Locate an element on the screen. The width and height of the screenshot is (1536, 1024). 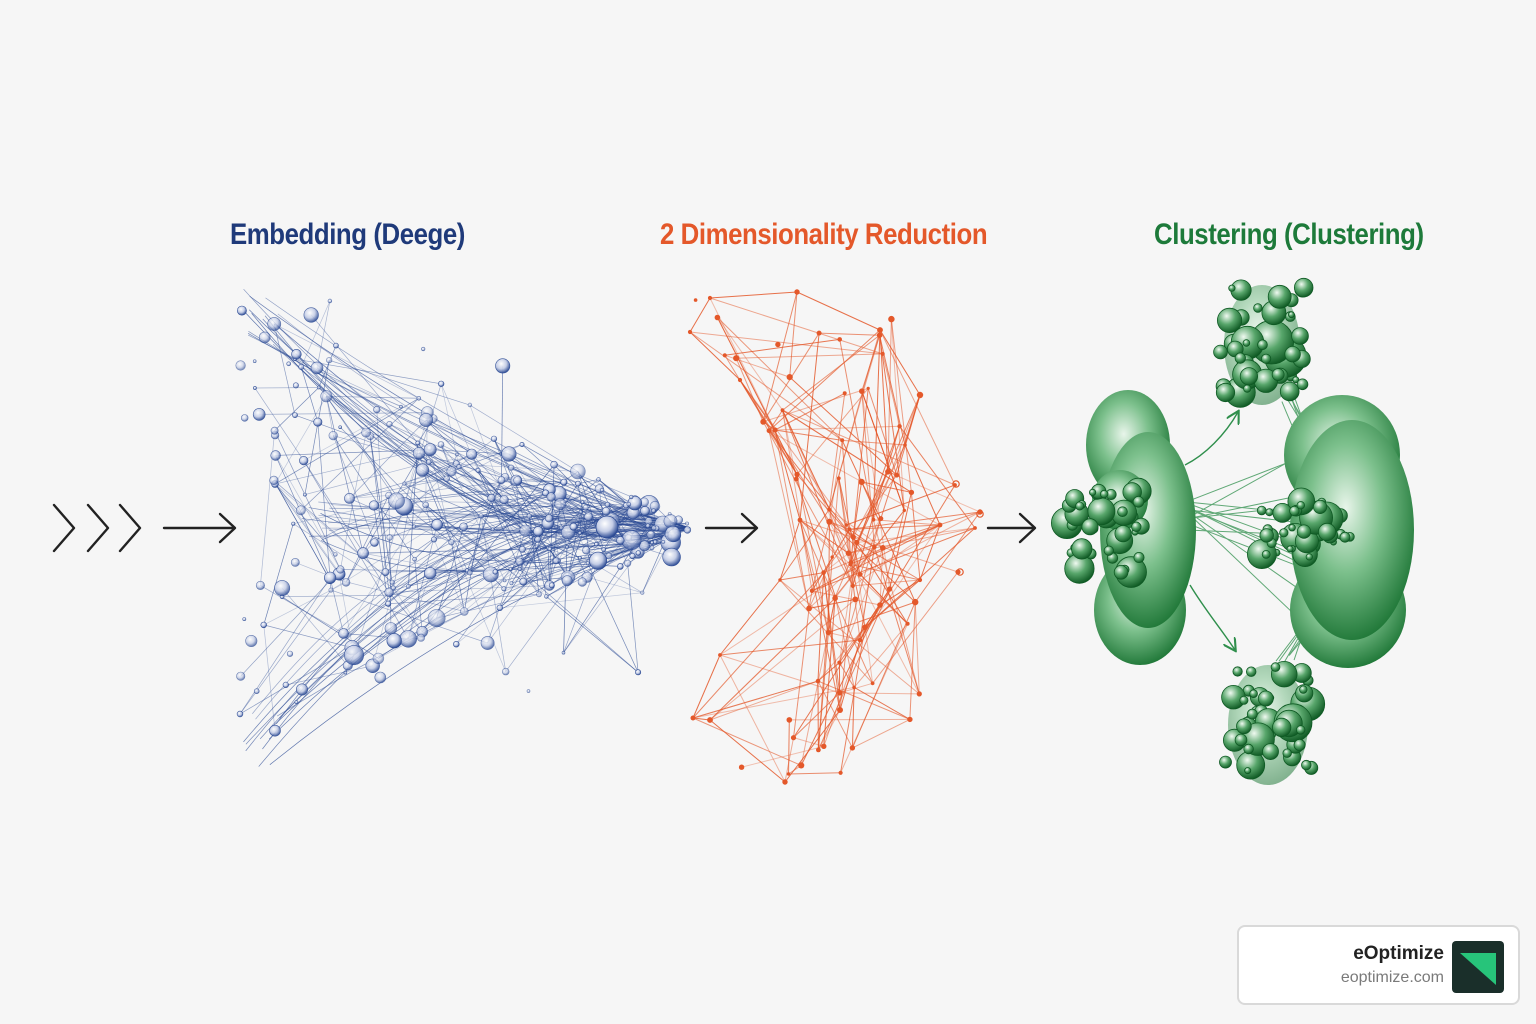
brand-name: eOptimize is located at coordinates (1398, 953).